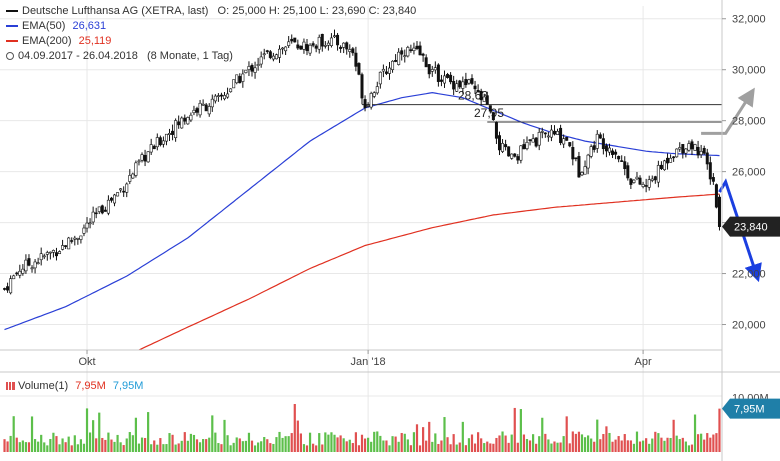 This screenshot has height=461, width=780. I want to click on y-tick-label: 30,000, so click(749, 71).